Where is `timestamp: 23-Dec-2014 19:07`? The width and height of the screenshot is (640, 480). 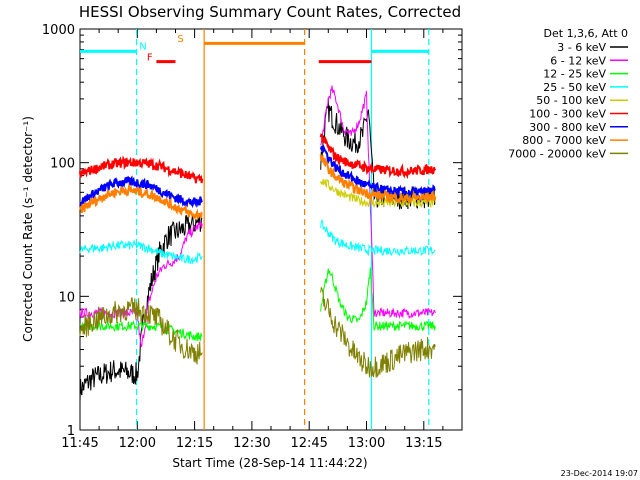 timestamp: 23-Dec-2014 19:07 is located at coordinates (599, 473).